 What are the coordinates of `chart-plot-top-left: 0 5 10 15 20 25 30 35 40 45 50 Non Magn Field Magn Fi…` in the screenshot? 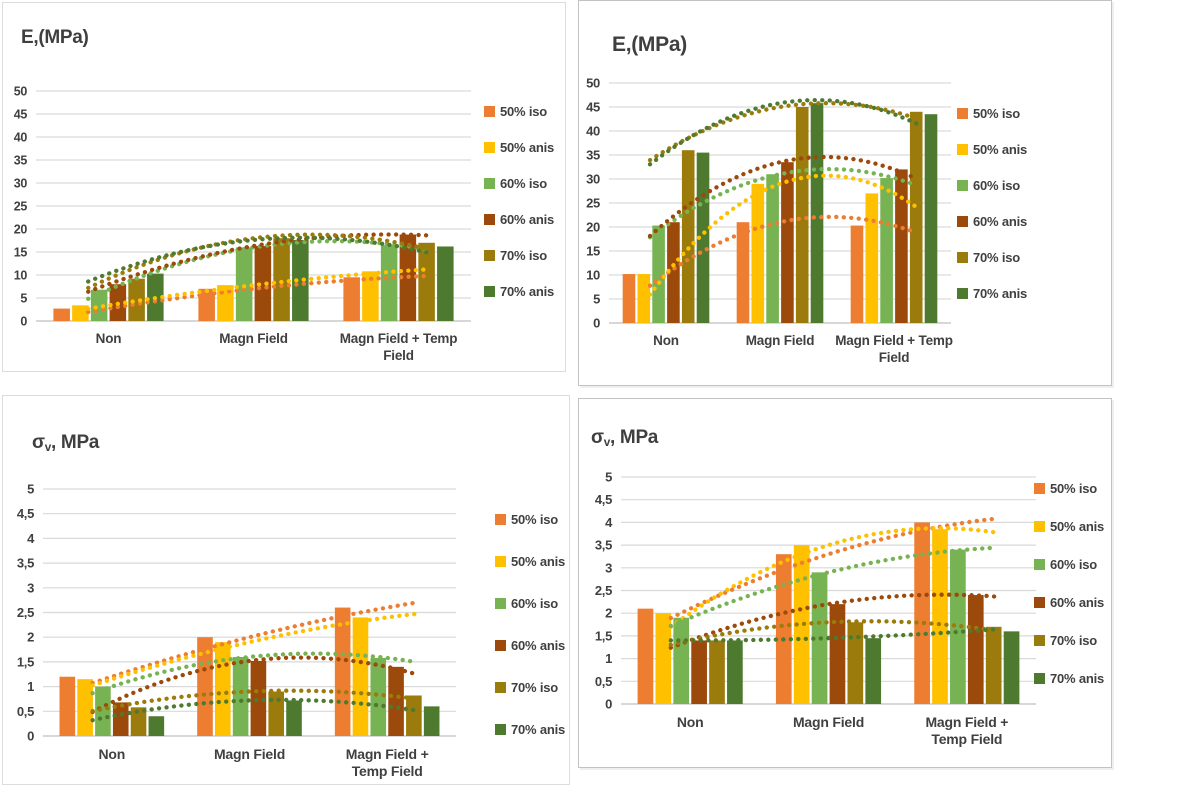 It's located at (242, 224).